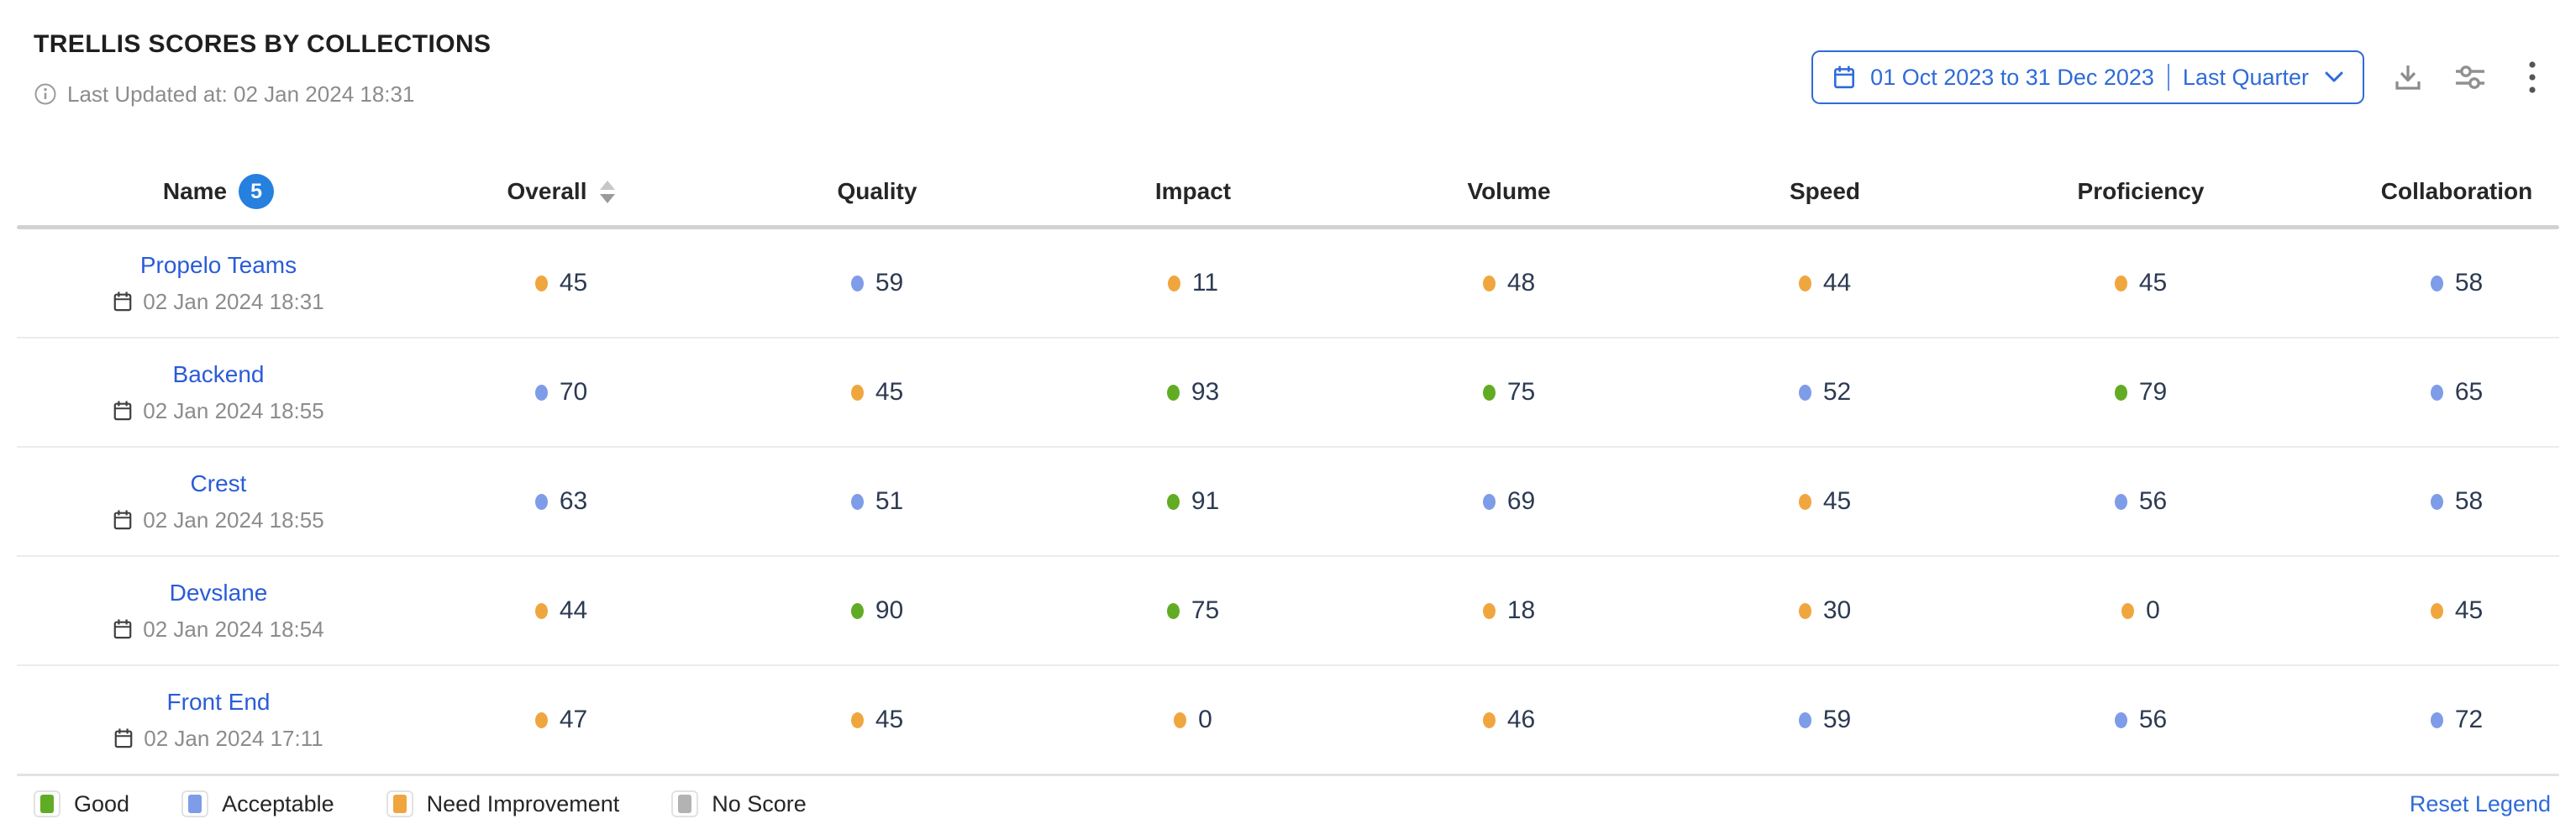 Image resolution: width=2576 pixels, height=840 pixels. What do you see at coordinates (2141, 392) in the screenshot?
I see `score-cell-proficiency: 79` at bounding box center [2141, 392].